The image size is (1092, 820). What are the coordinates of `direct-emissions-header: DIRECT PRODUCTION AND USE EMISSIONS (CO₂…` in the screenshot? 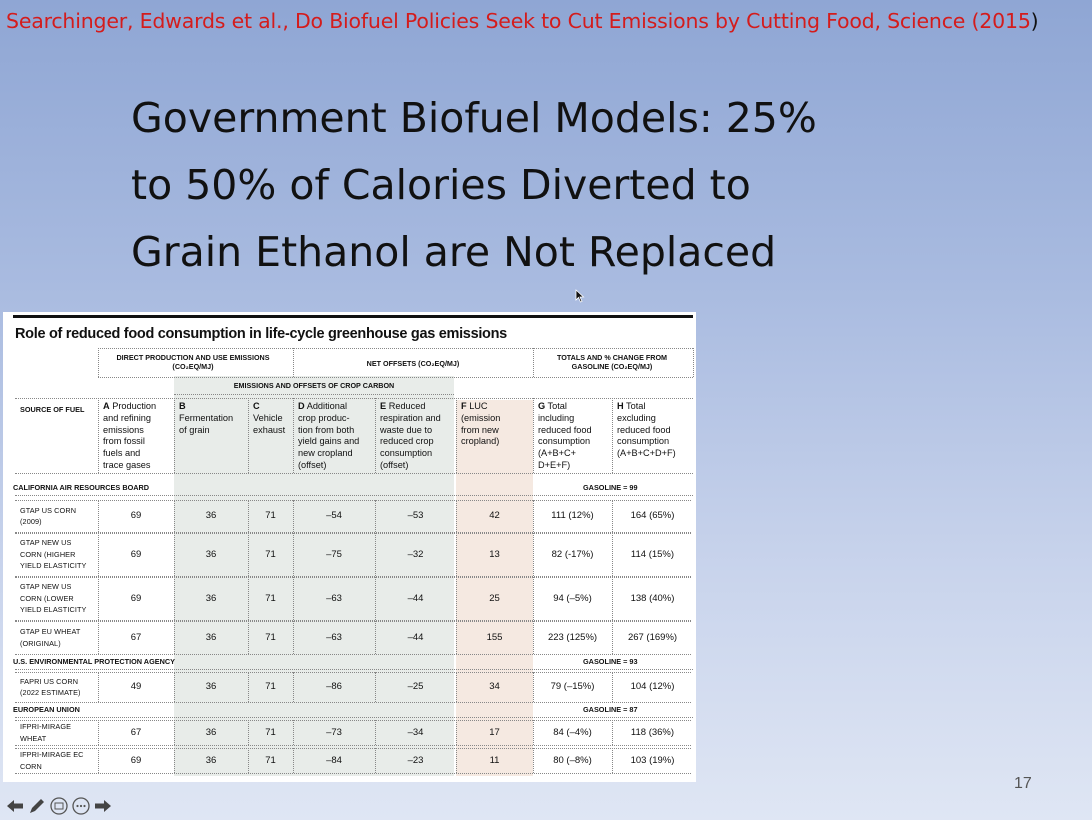 It's located at (193, 362).